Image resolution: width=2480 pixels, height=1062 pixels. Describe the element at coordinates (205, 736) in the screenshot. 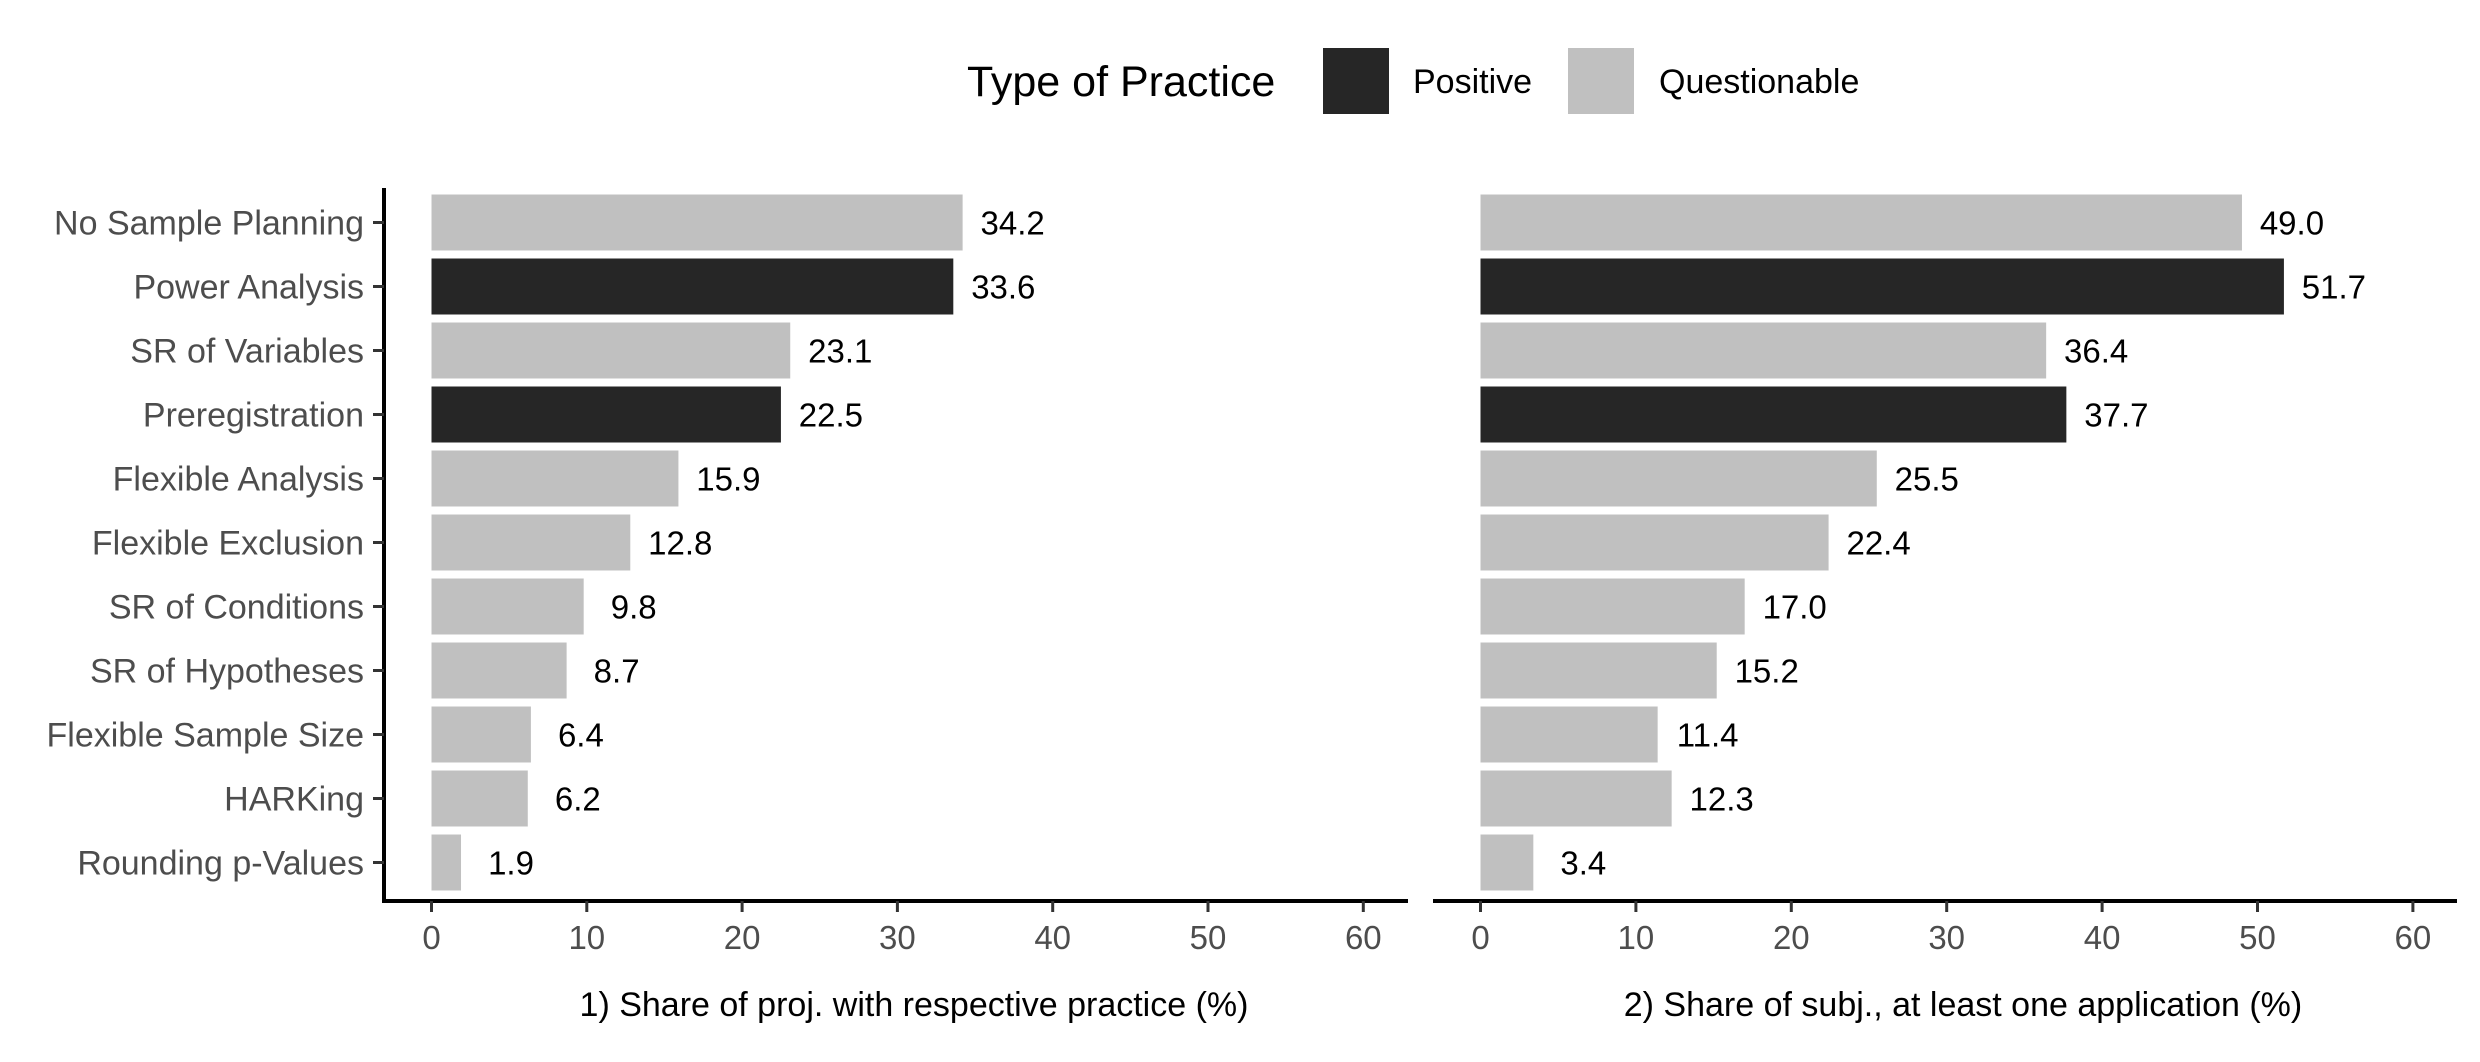

I see `category-label-flexible-sample-size: Flexible Sample Size` at that location.